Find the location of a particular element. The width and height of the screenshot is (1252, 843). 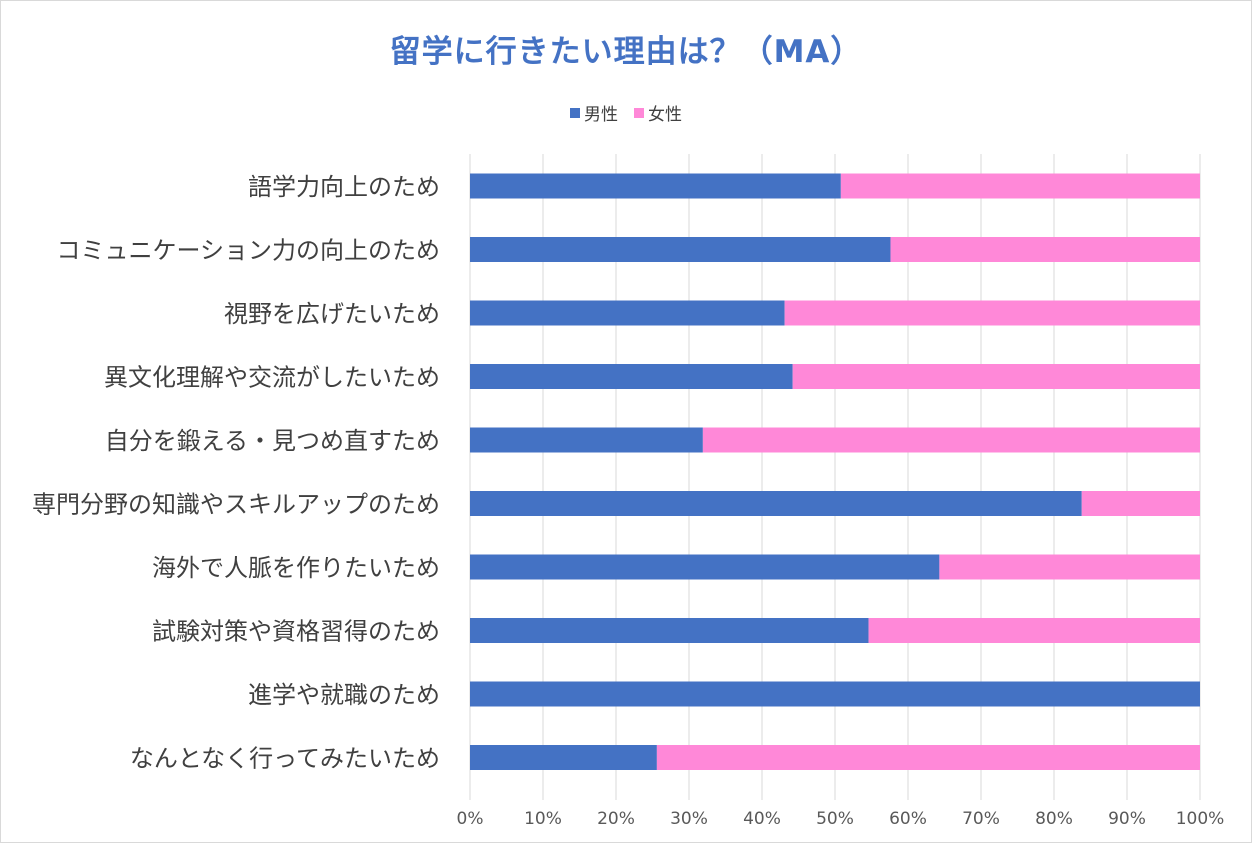

legend-swatch-female is located at coordinates (639, 112).